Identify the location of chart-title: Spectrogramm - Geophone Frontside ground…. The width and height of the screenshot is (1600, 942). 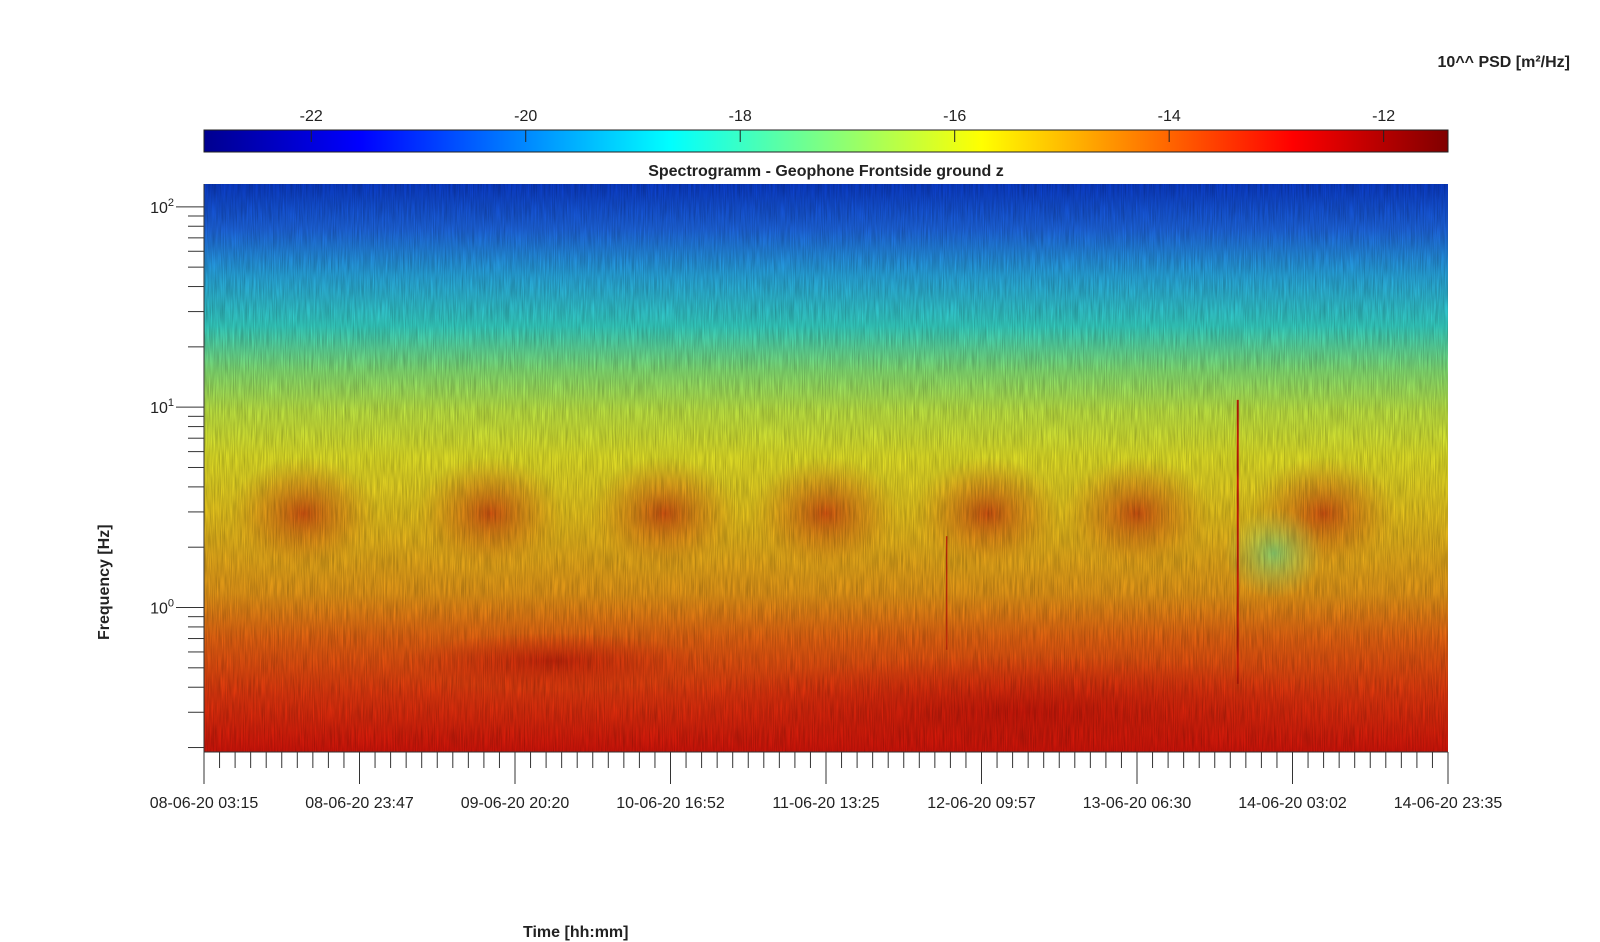
(826, 171).